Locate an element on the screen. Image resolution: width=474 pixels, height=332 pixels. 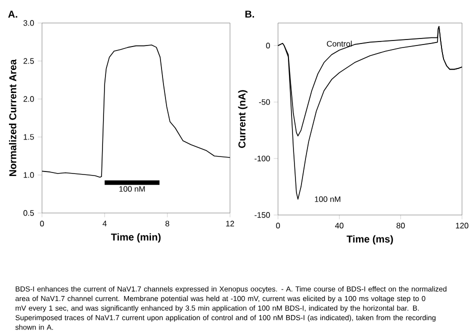
chart-title: B. is located at coordinates (249, 14).